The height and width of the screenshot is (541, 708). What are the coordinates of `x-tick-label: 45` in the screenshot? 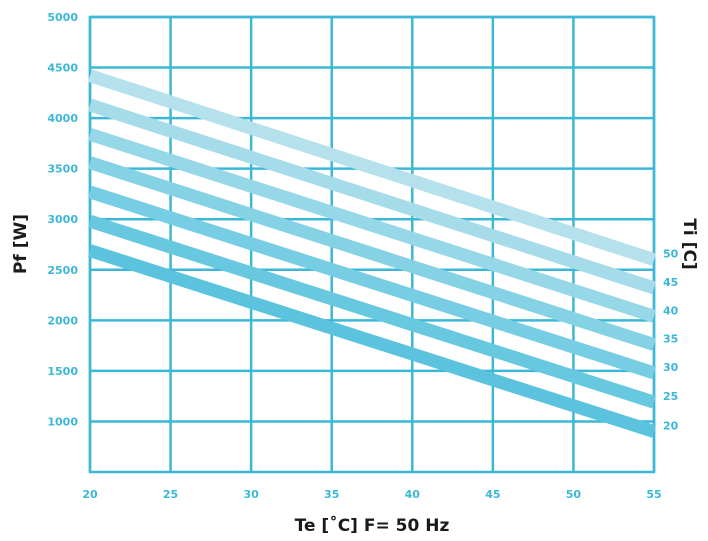 It's located at (492, 494).